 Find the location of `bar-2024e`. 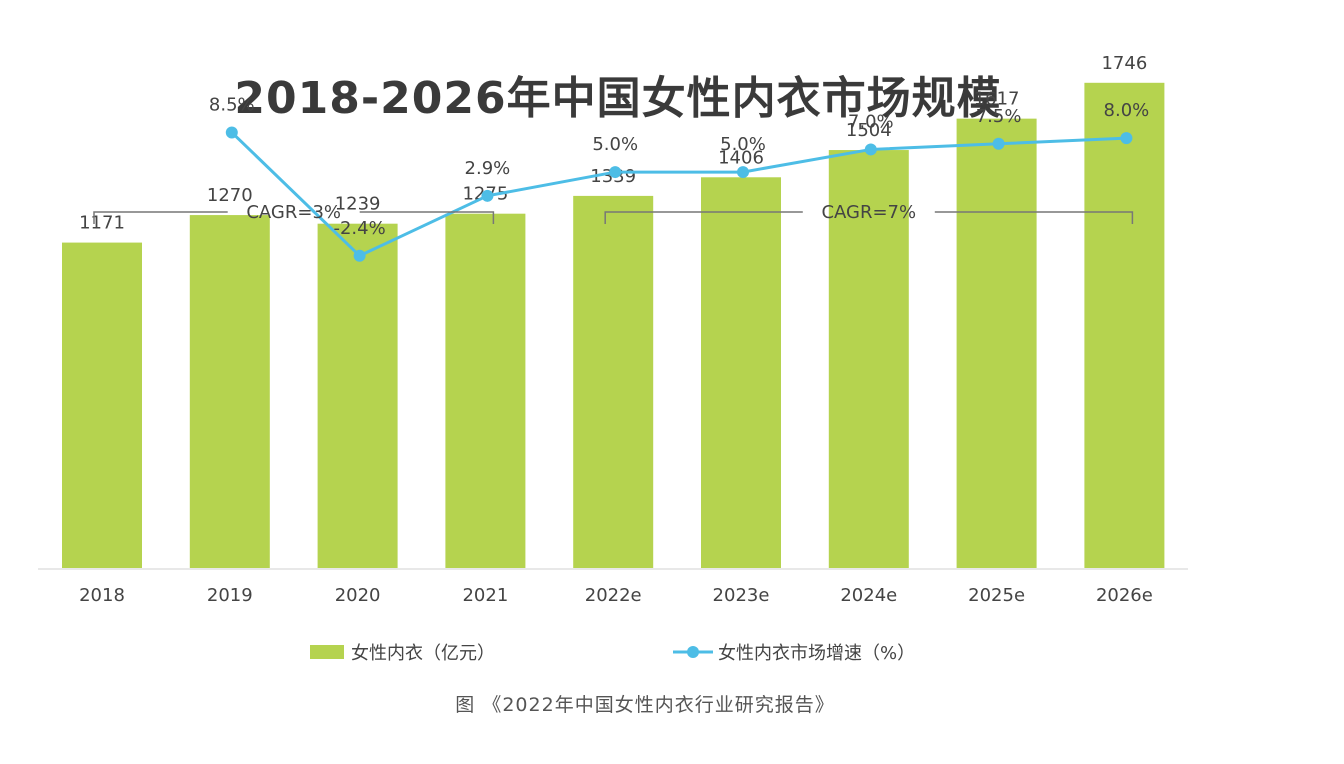

bar-2024e is located at coordinates (868, 359).